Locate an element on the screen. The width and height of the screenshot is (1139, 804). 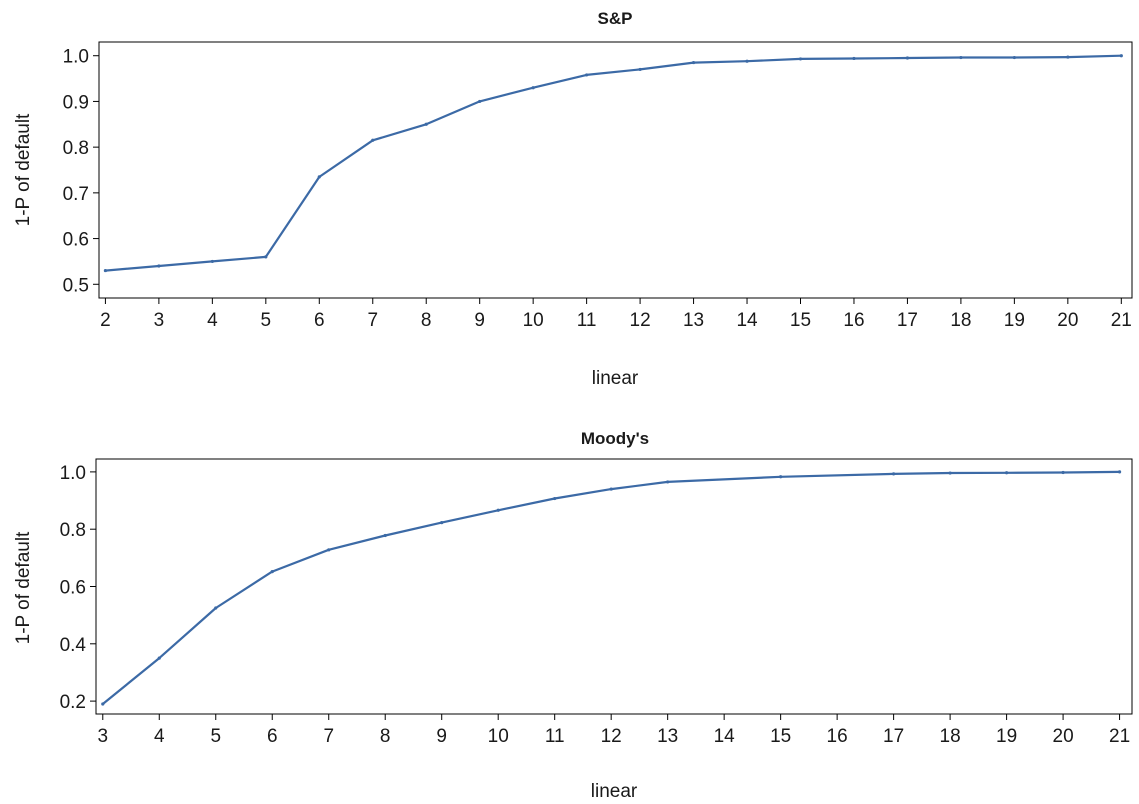
chart-title: S&P is located at coordinates (615, 18).